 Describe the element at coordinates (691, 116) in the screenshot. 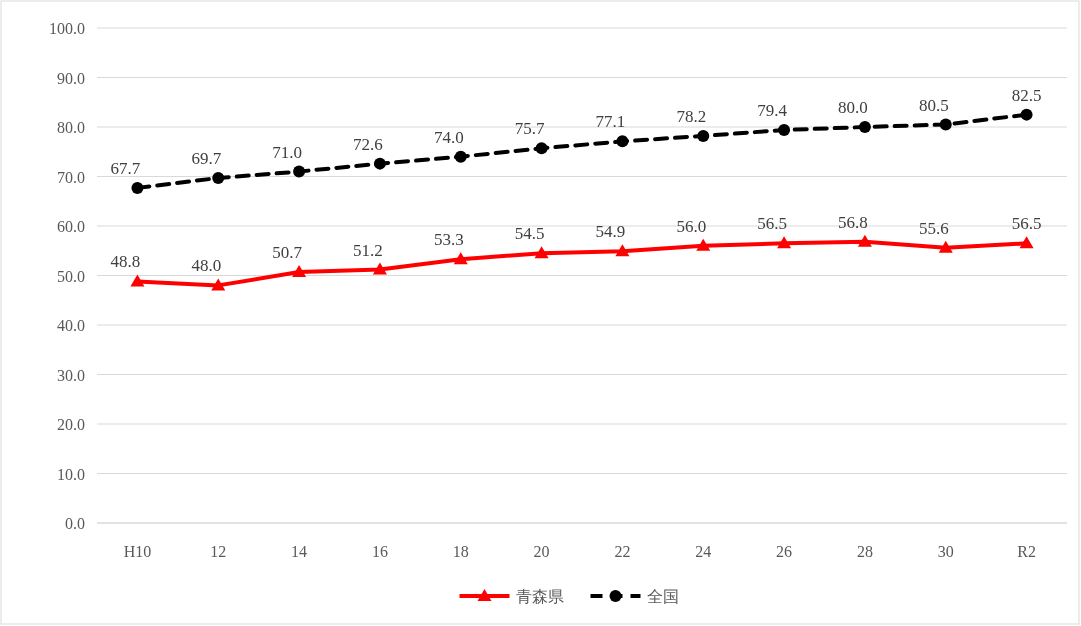

I see `data-label: 78.2` at that location.